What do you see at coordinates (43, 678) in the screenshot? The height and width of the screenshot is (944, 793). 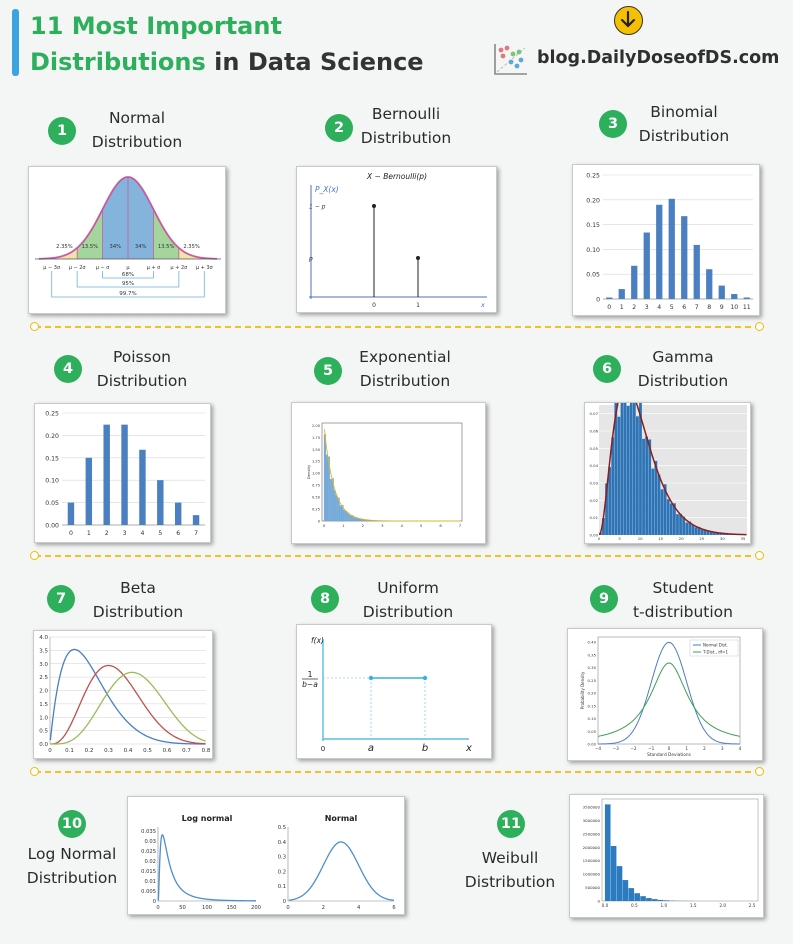 I see `y-tick-label: 2.5` at bounding box center [43, 678].